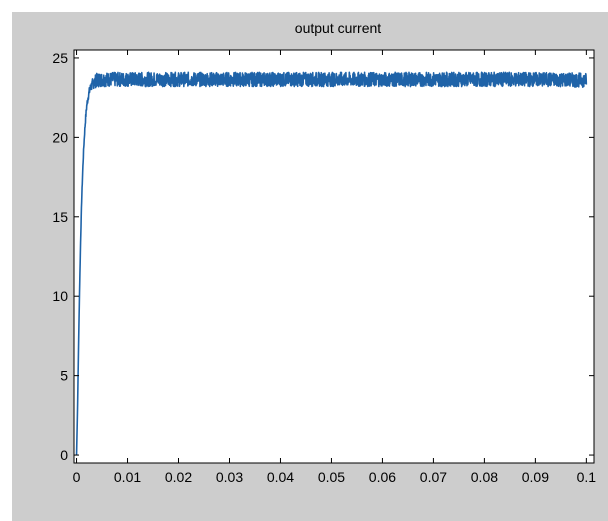  I want to click on y-tick-label: 20, so click(60, 137).